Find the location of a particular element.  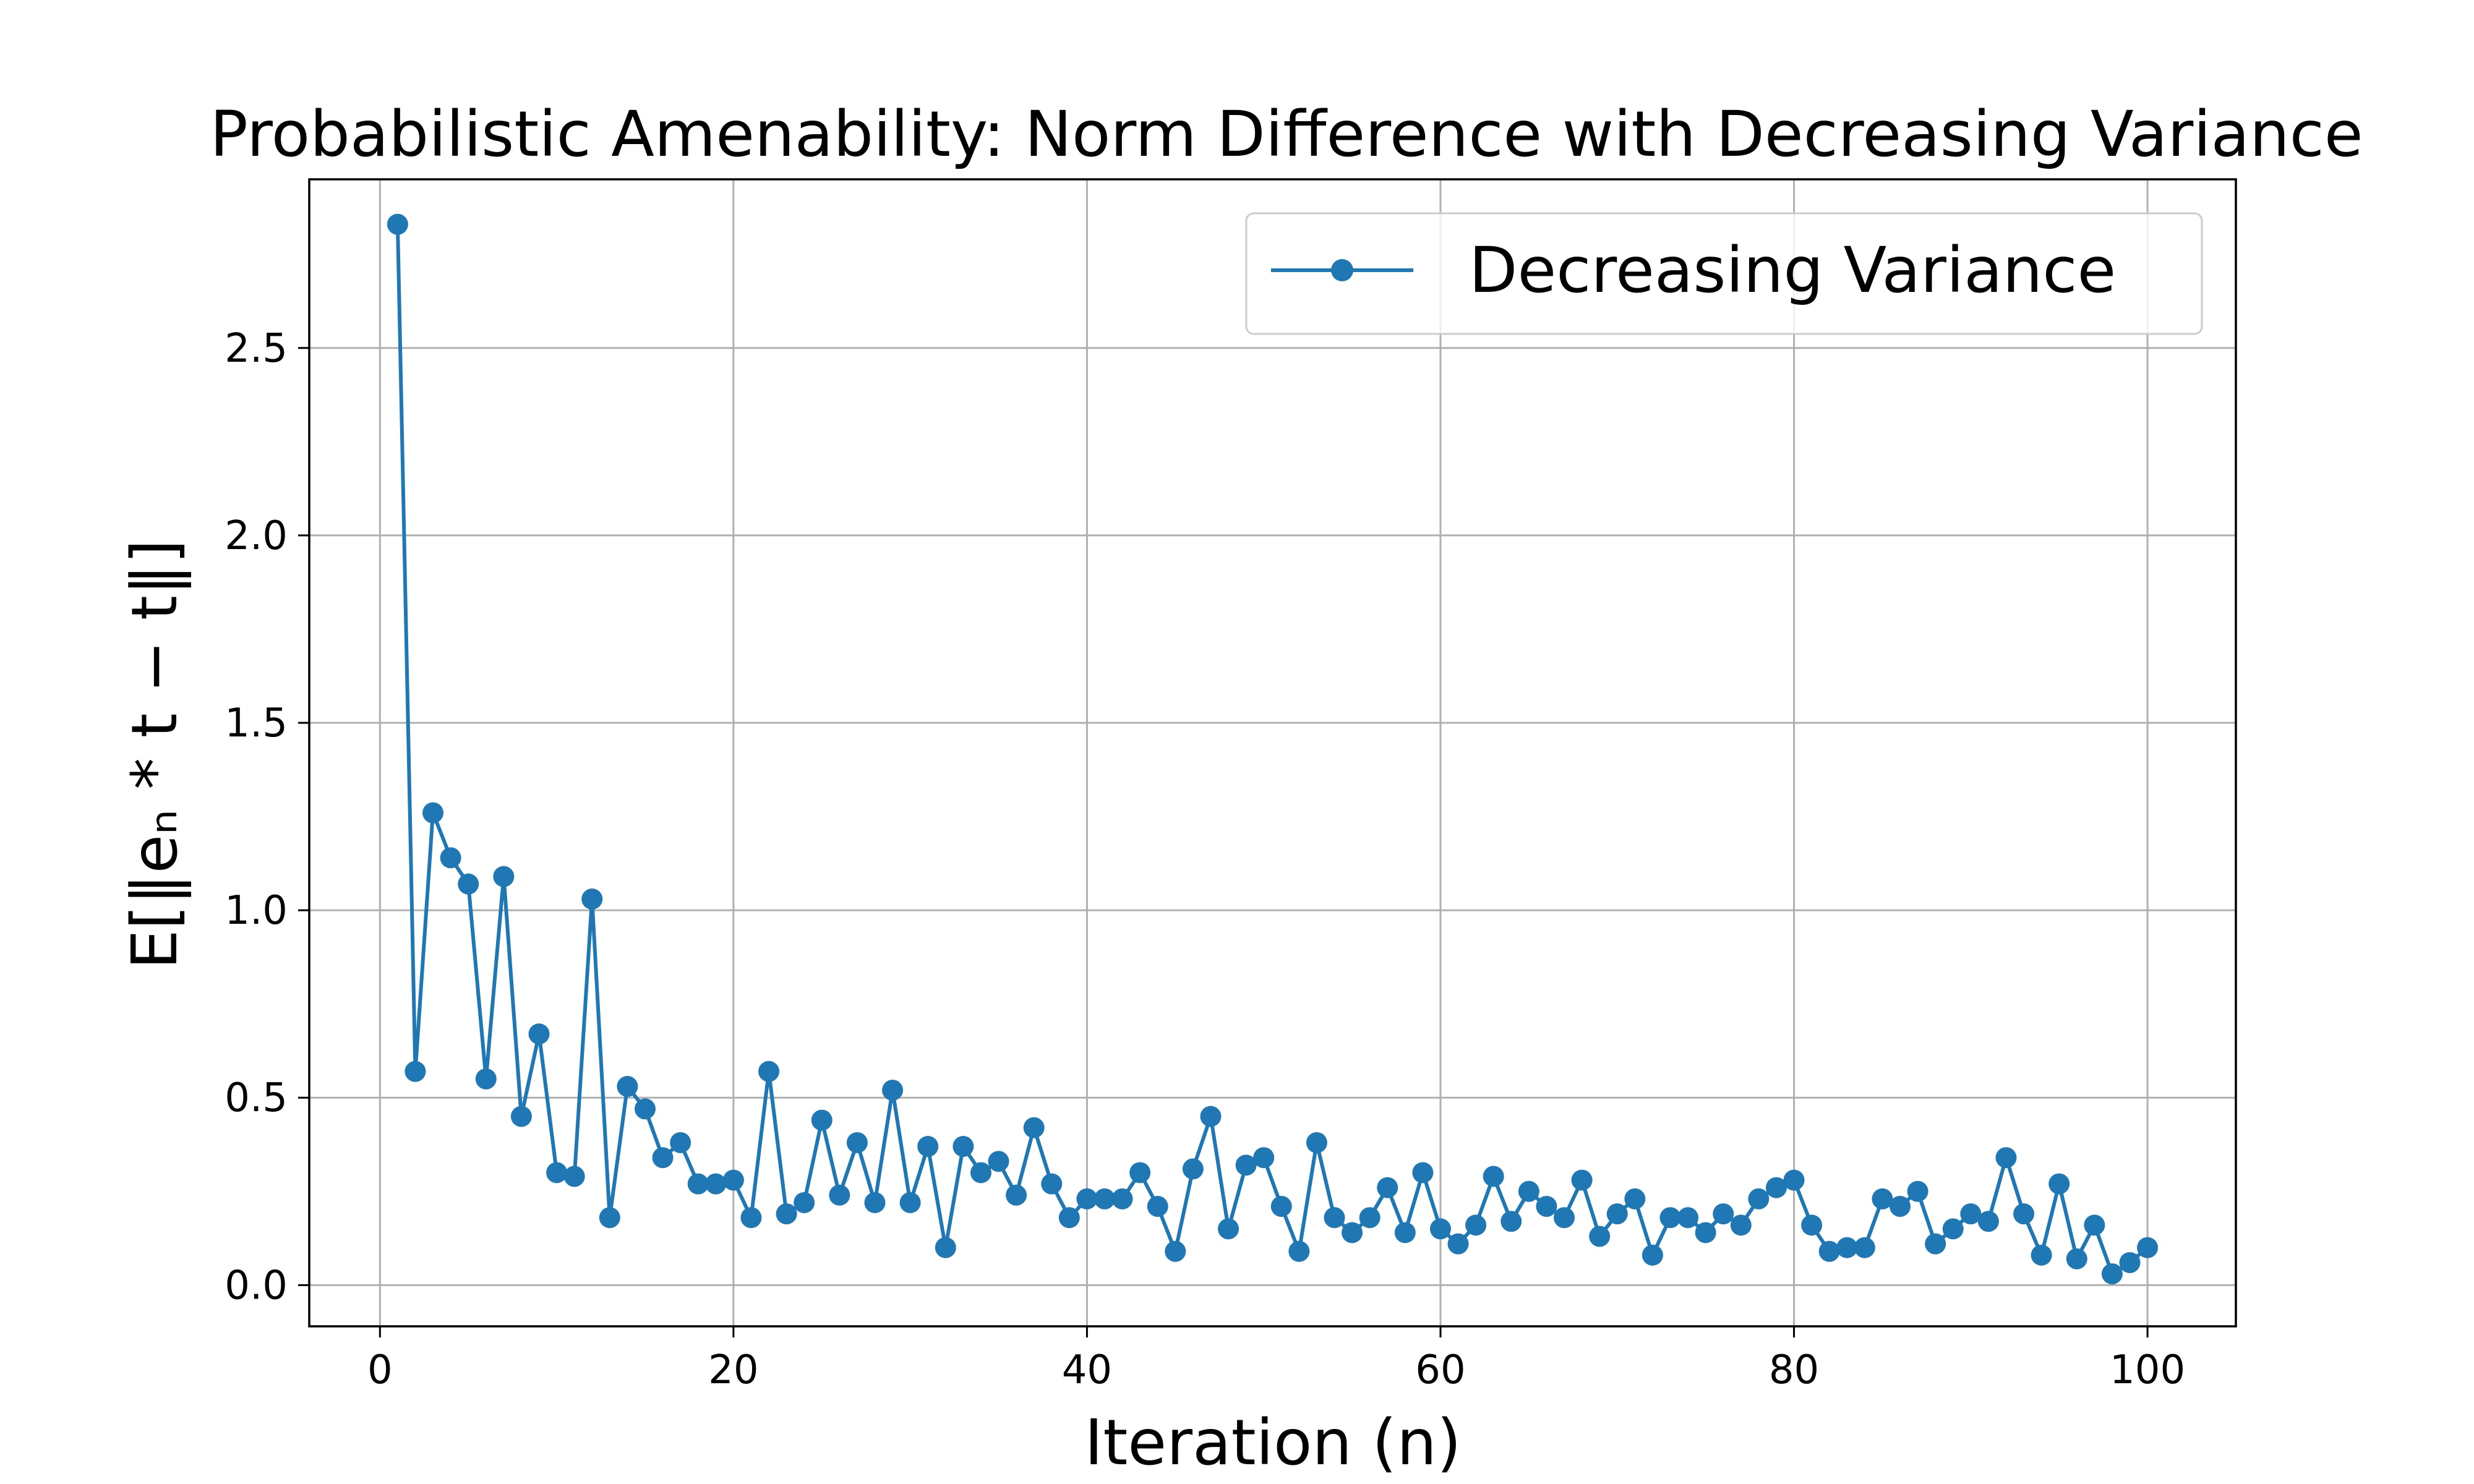

x-tick-label: 60 is located at coordinates (1440, 1370).